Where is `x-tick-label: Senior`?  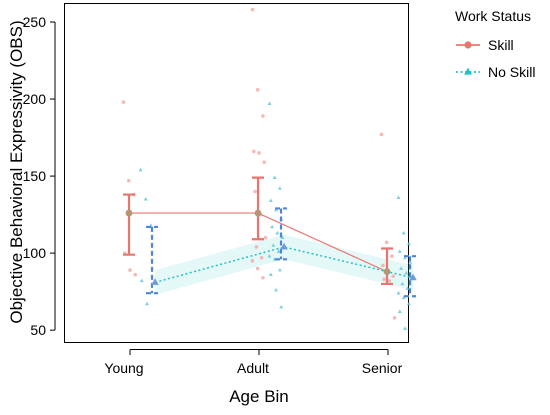
x-tick-label: Senior is located at coordinates (382, 368).